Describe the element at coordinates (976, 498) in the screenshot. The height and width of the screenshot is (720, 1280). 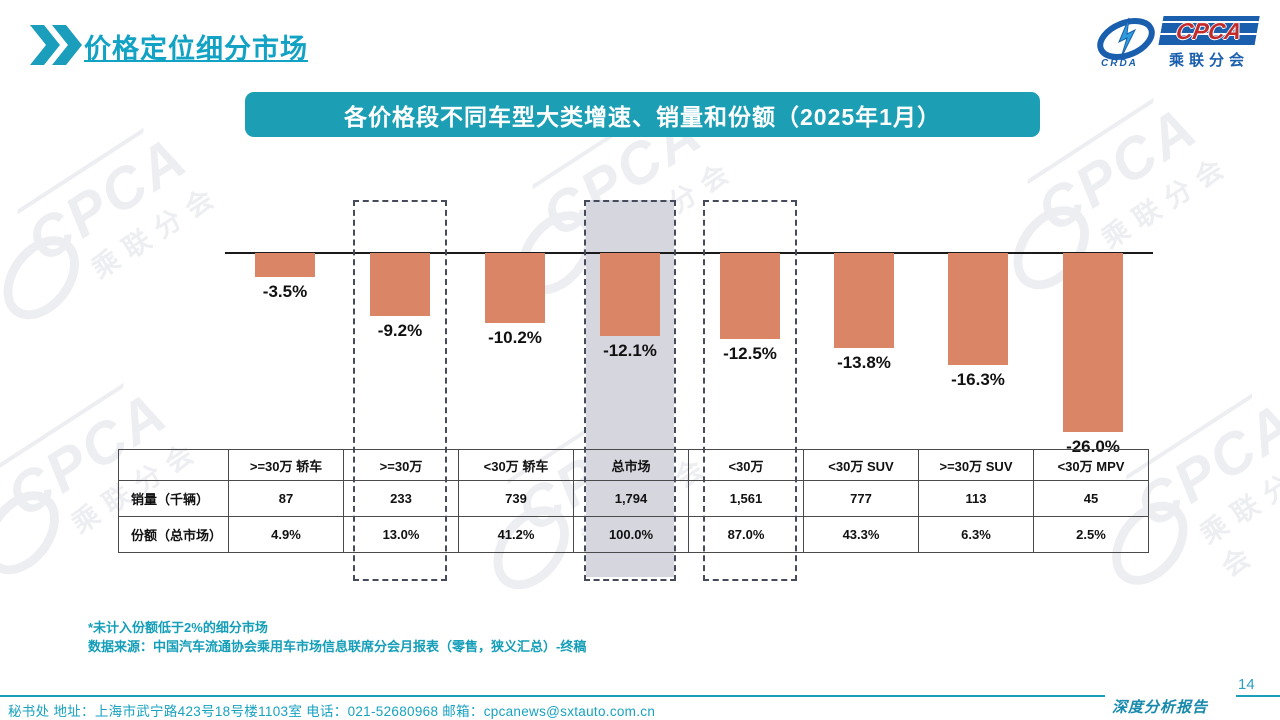
I see `table-cell: 113` at that location.